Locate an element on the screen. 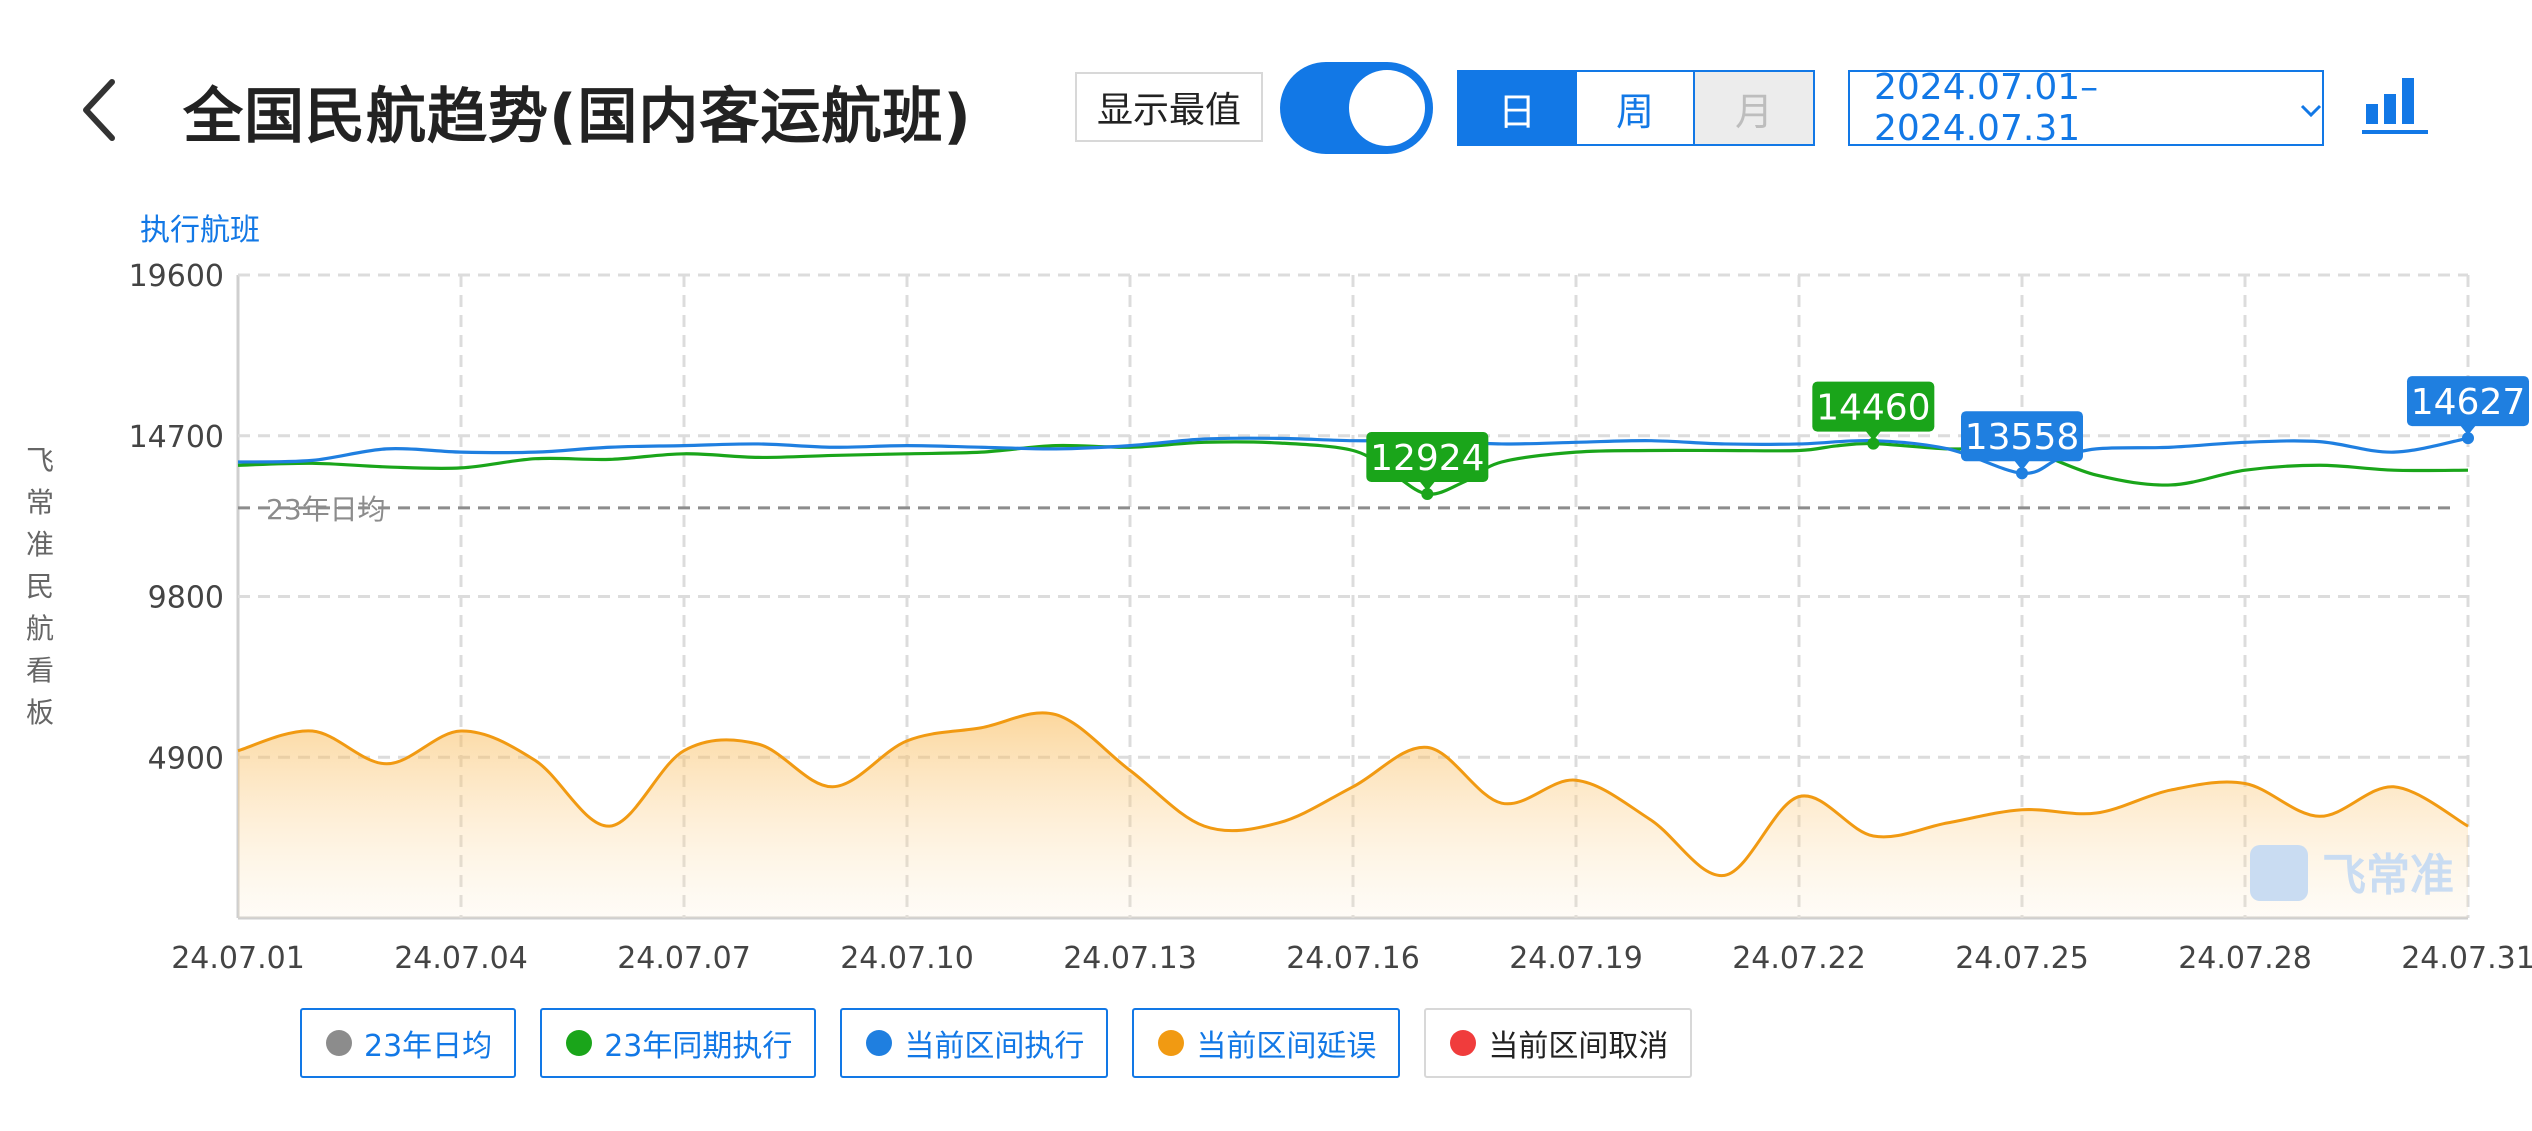 The image size is (2532, 1131). legend-label: 当前区间执行 is located at coordinates (994, 1046).